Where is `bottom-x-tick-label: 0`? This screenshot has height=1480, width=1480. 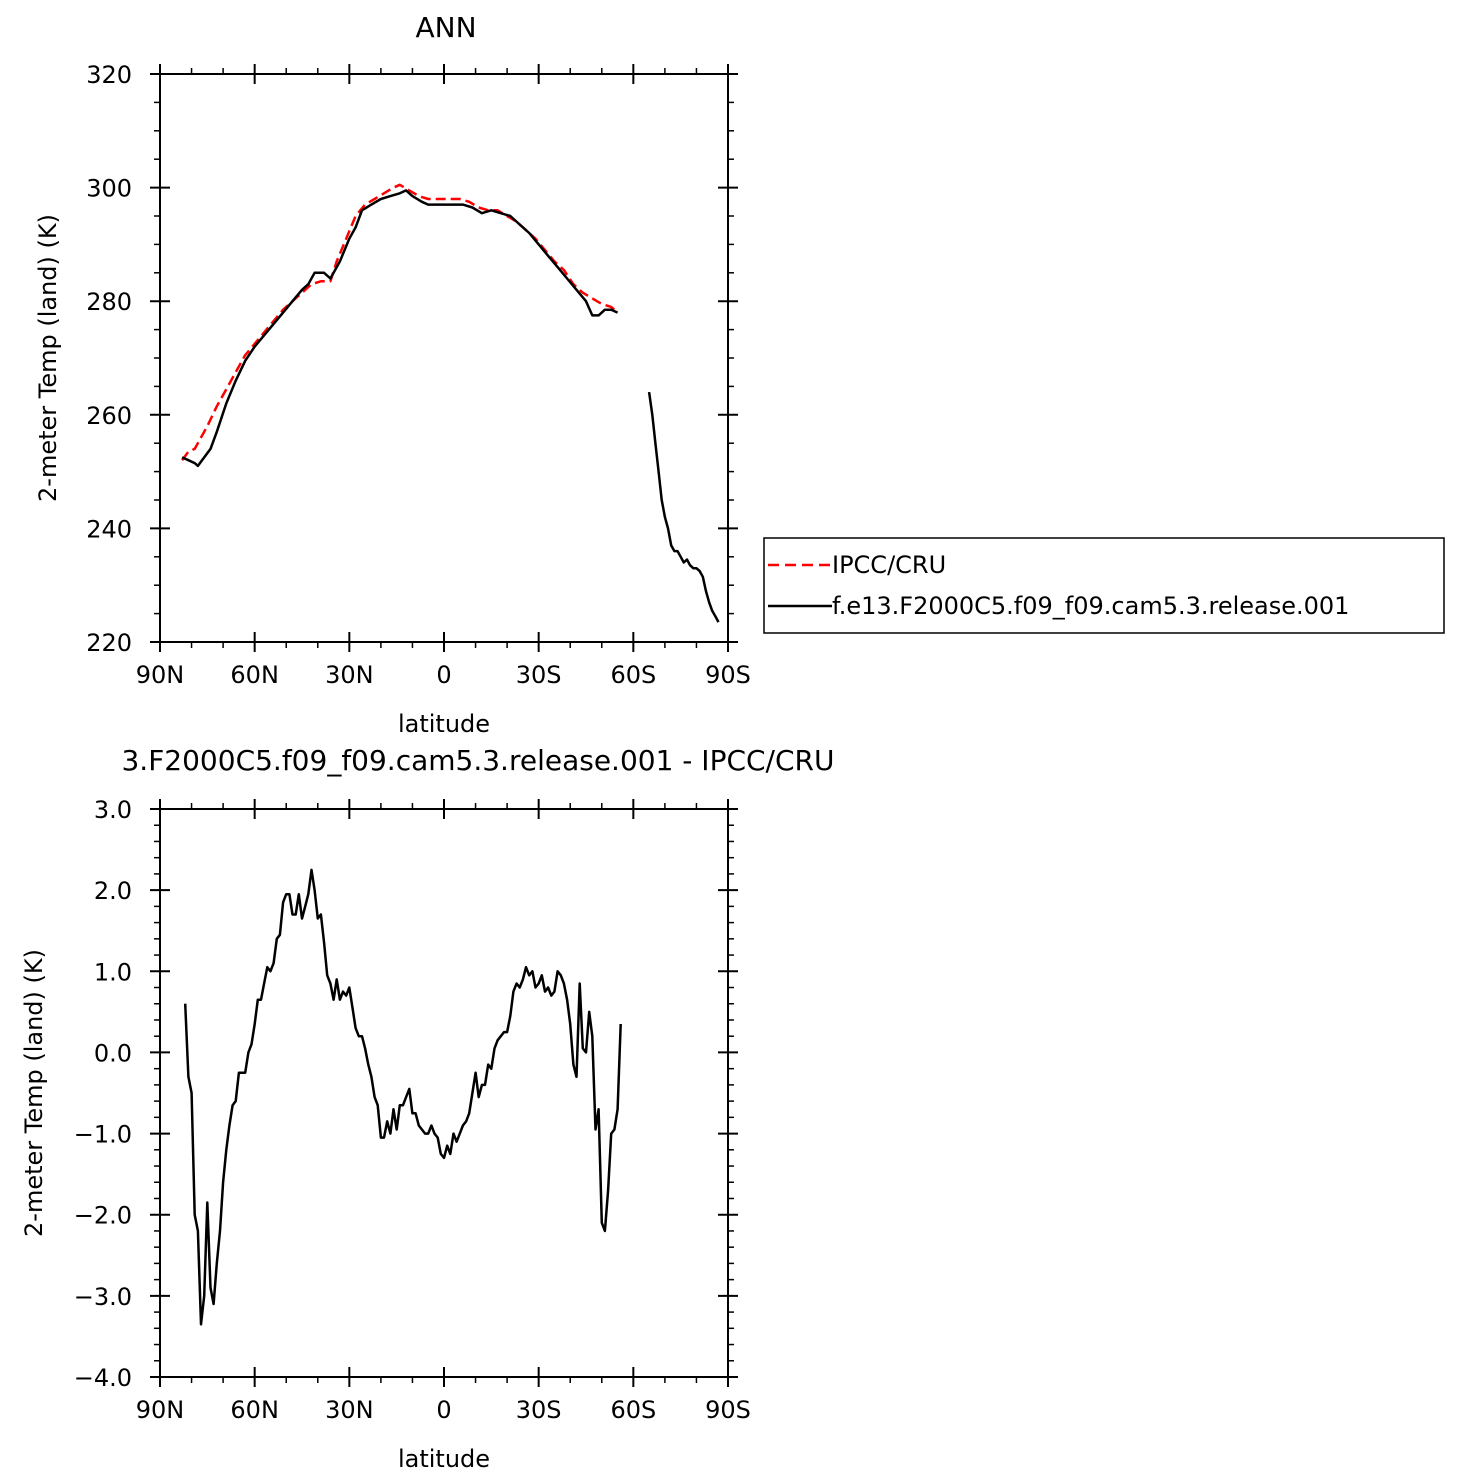 bottom-x-tick-label: 0 is located at coordinates (443, 1410).